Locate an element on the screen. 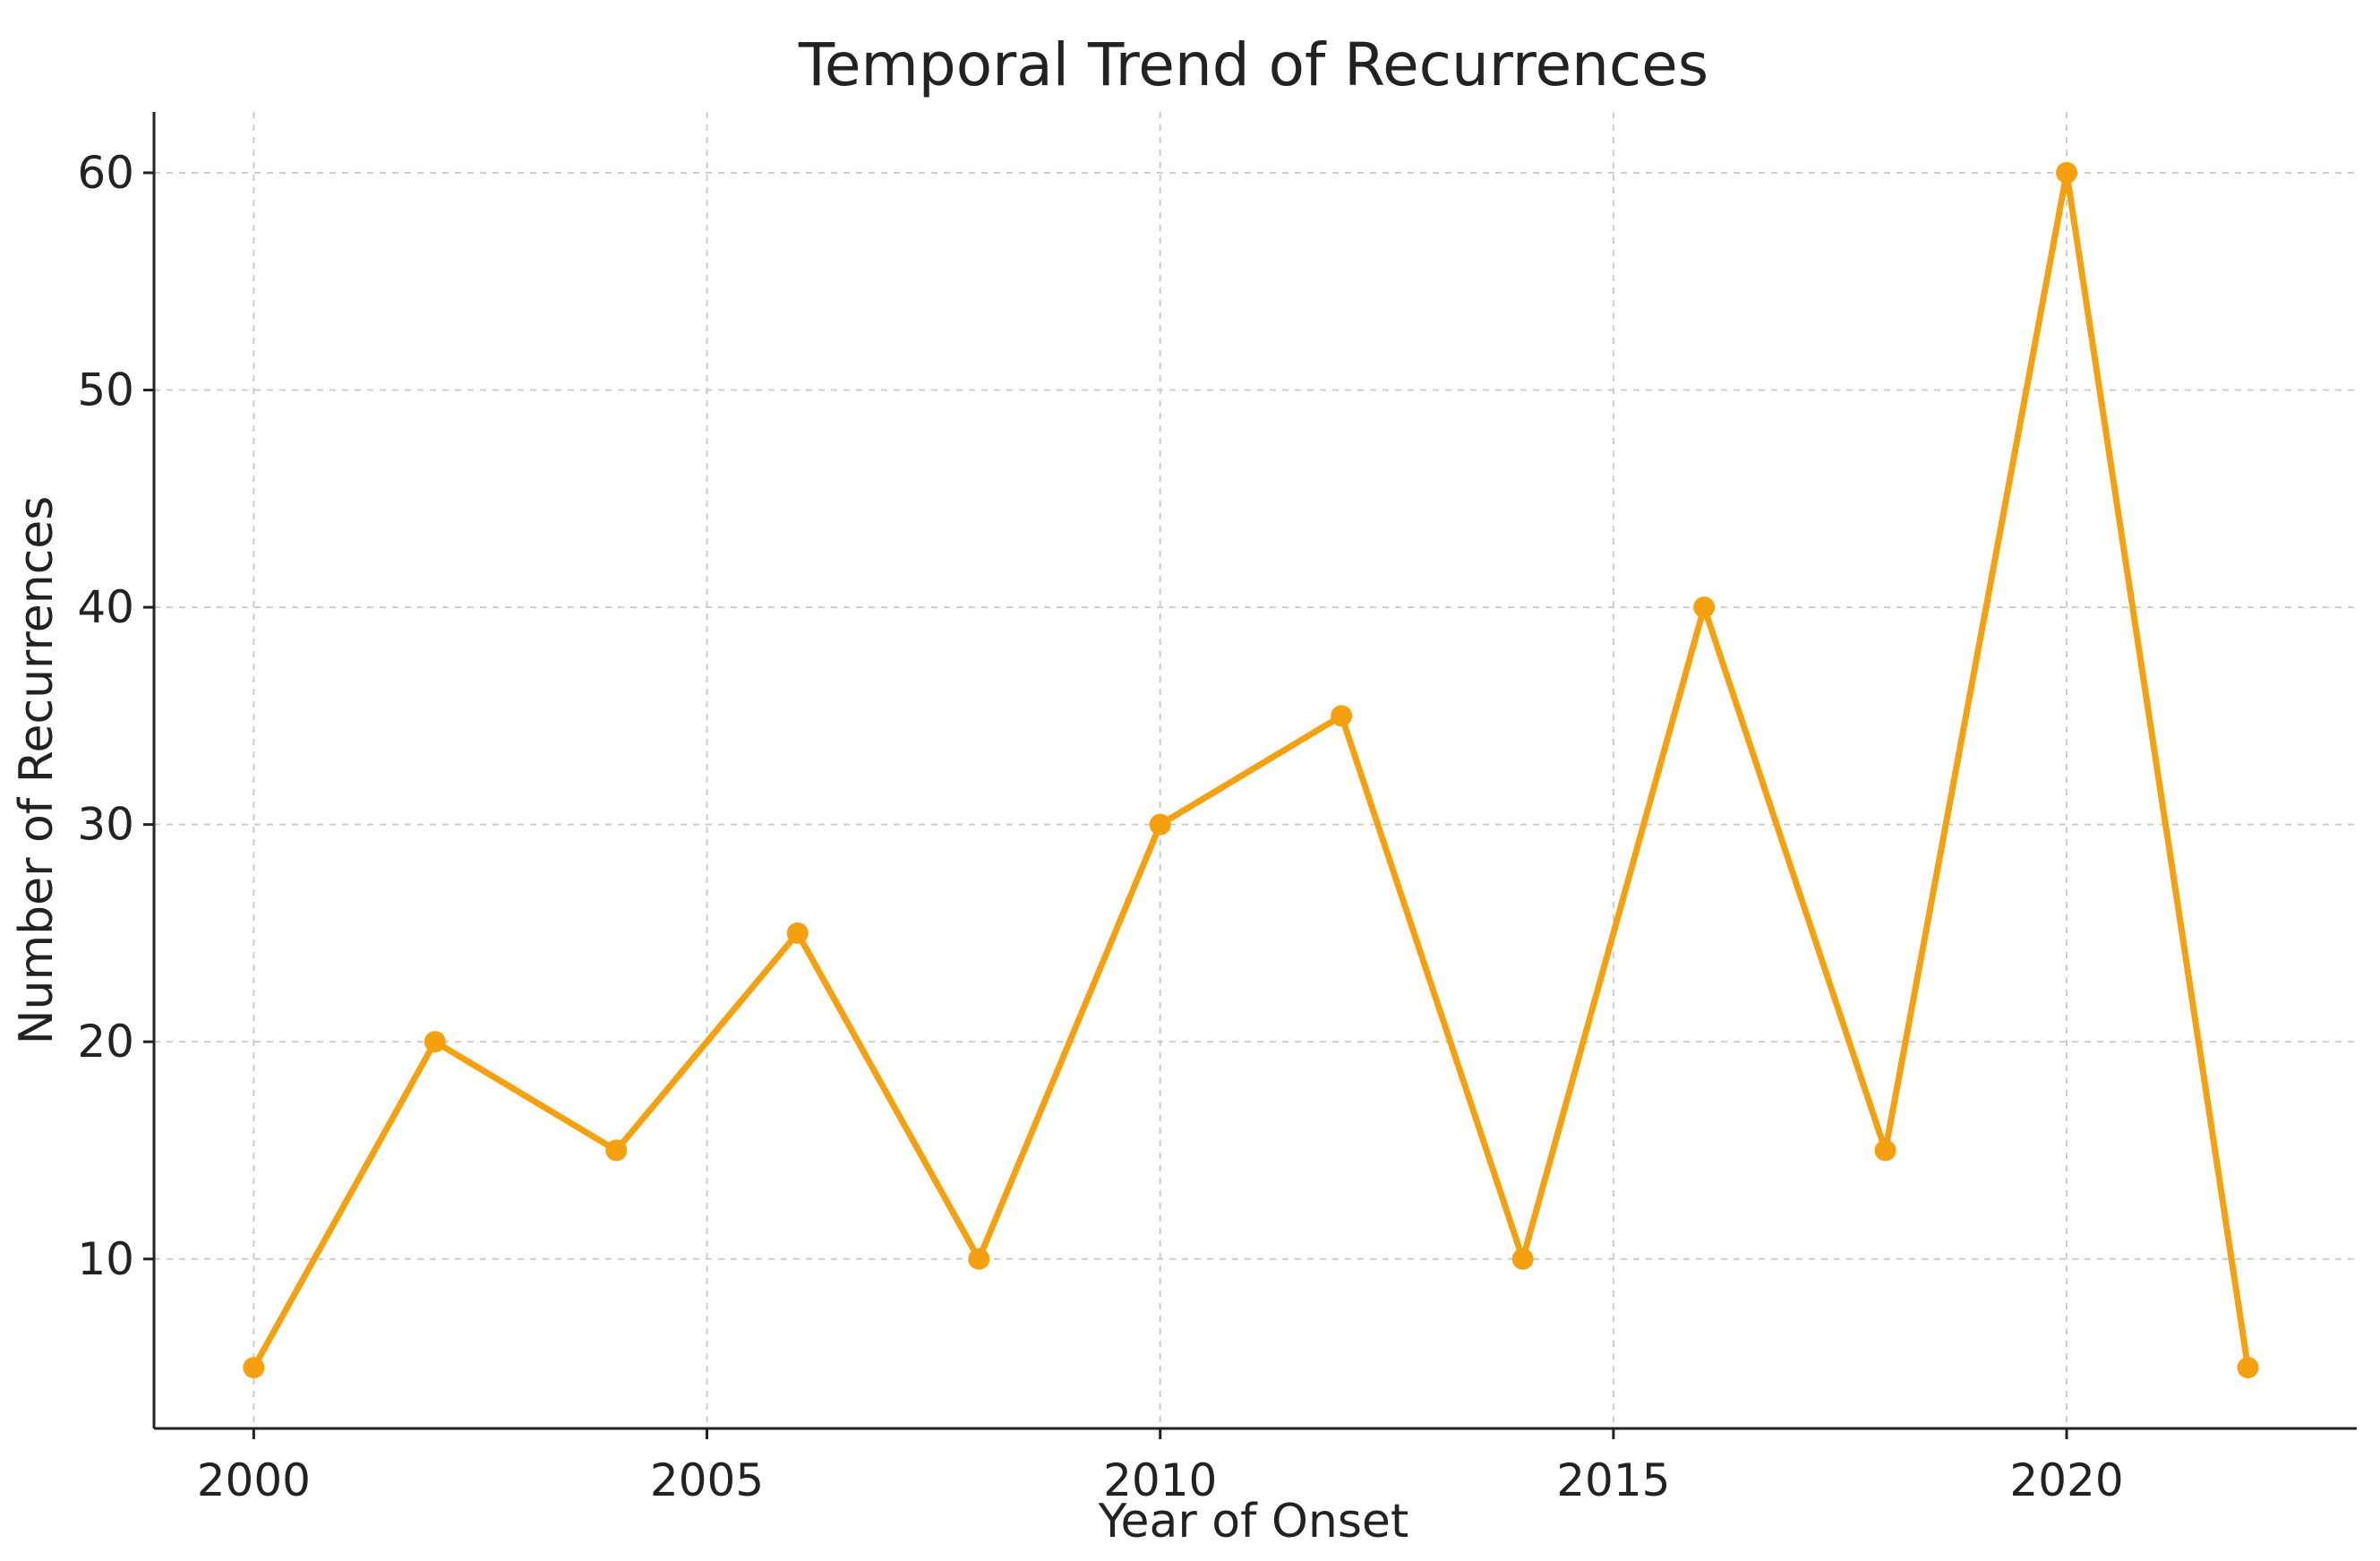 The image size is (2380, 1561). x-tick-label: 2015 is located at coordinates (1613, 1480).